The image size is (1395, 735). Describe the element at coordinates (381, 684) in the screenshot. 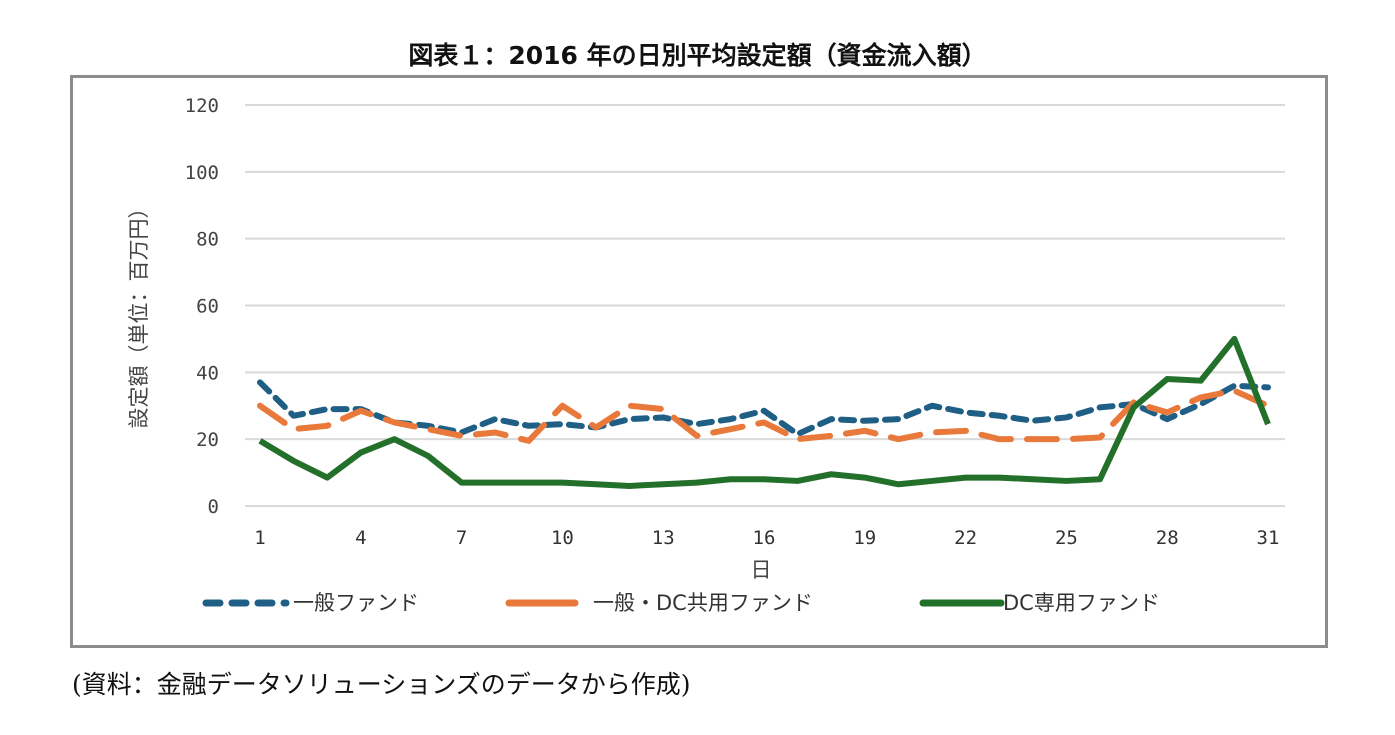

I see `source-caption: (資料：金融データソリューションズのデータから作成)` at that location.